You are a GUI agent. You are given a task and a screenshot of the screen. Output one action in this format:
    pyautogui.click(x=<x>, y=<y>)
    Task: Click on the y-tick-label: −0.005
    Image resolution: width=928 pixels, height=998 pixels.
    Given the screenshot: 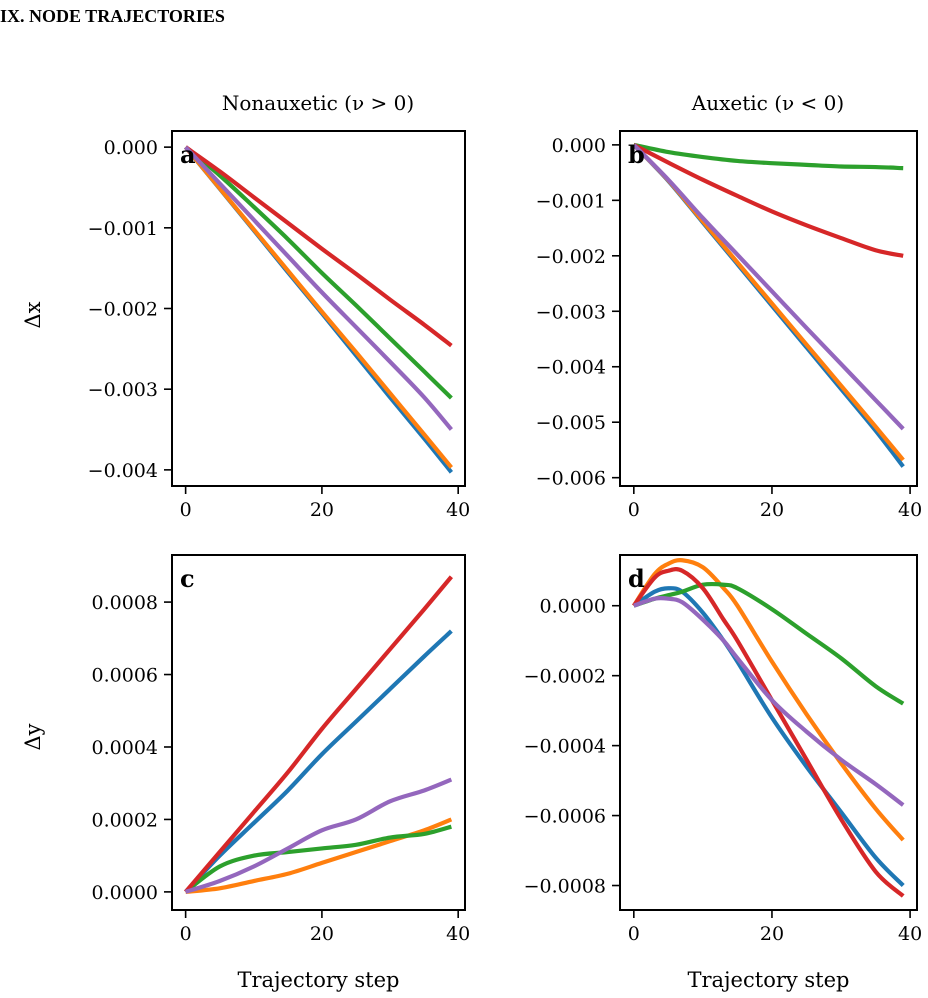 What is the action you would take?
    pyautogui.click(x=571, y=423)
    